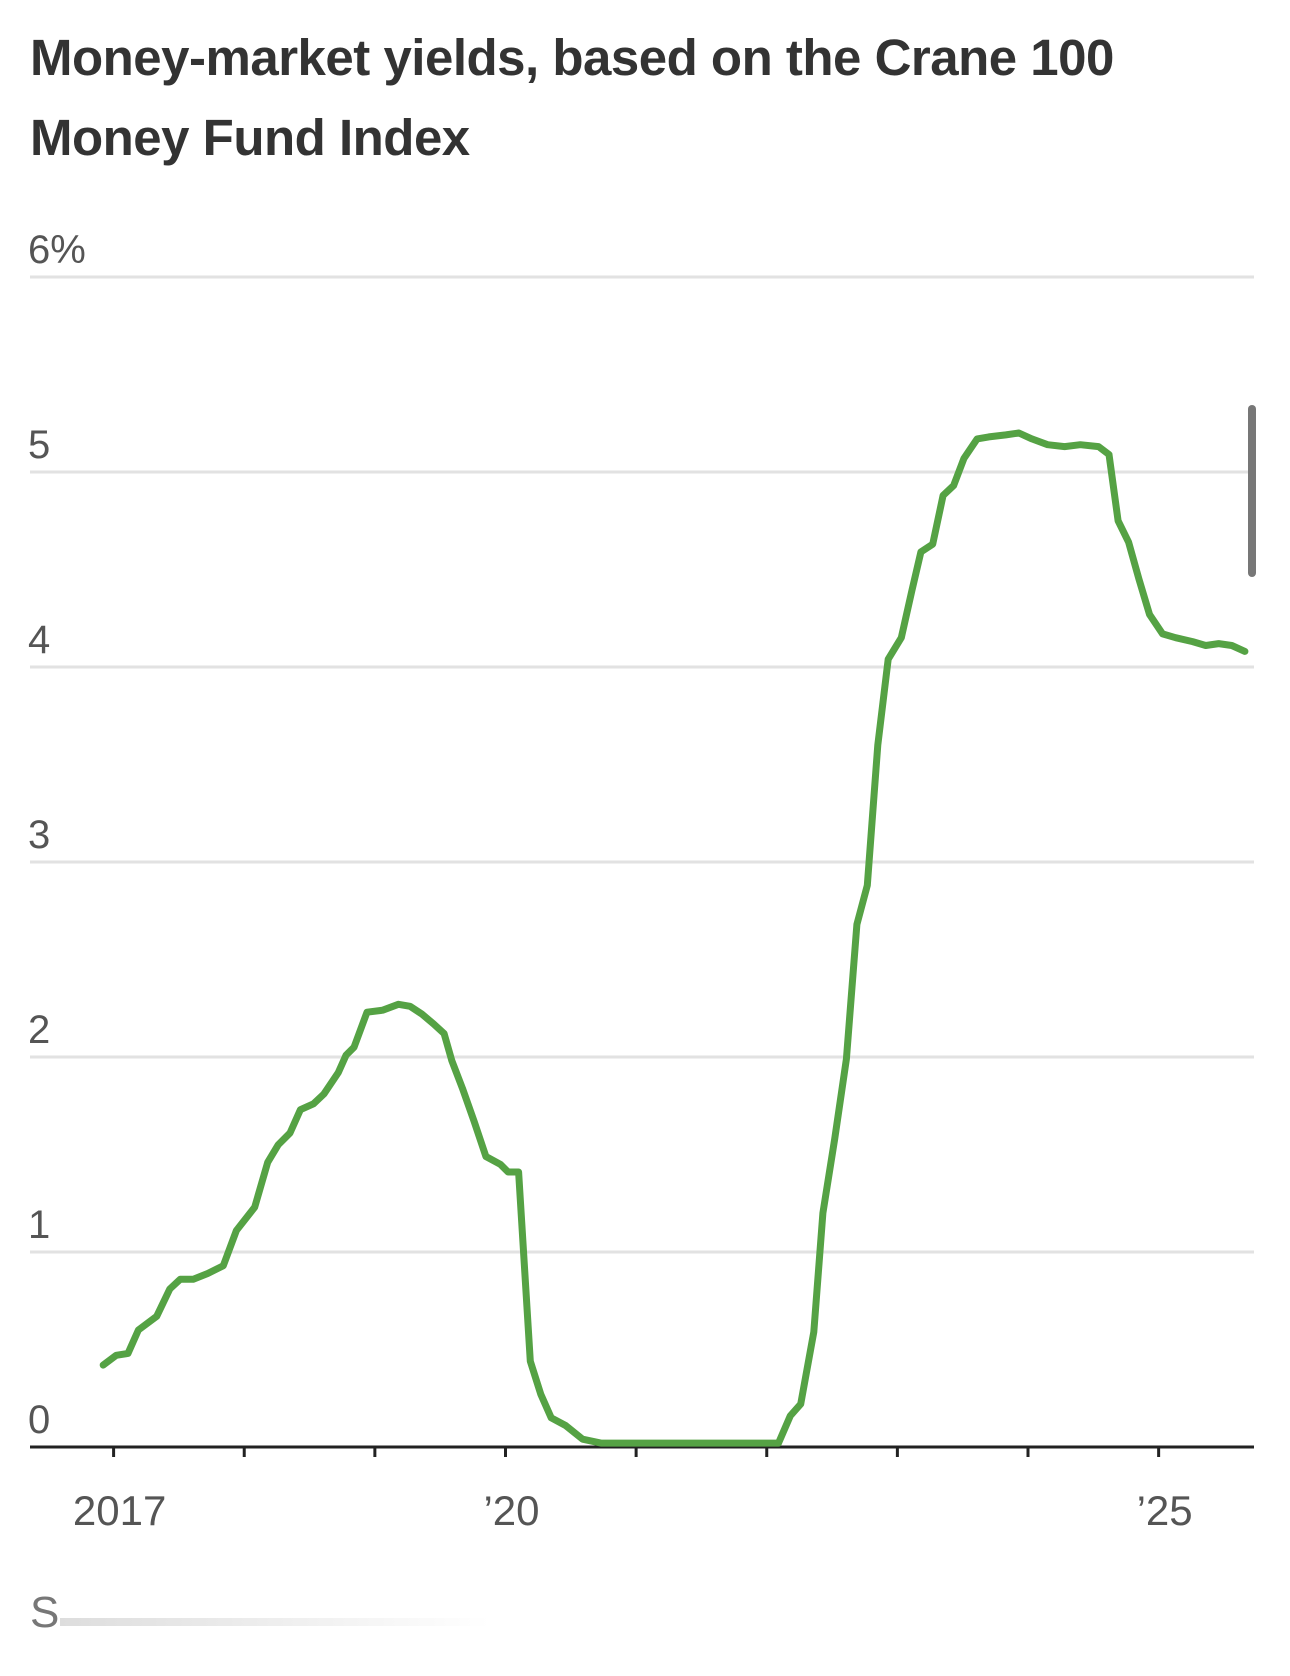  Describe the element at coordinates (57, 250) in the screenshot. I see `y-tick-label: 6%` at that location.